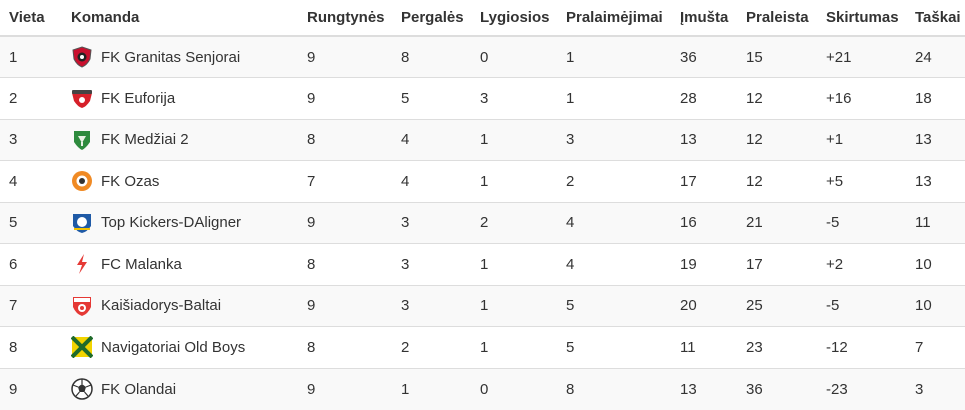 This screenshot has width=965, height=410. Describe the element at coordinates (141, 264) in the screenshot. I see `team-name: FC Malanka` at that location.